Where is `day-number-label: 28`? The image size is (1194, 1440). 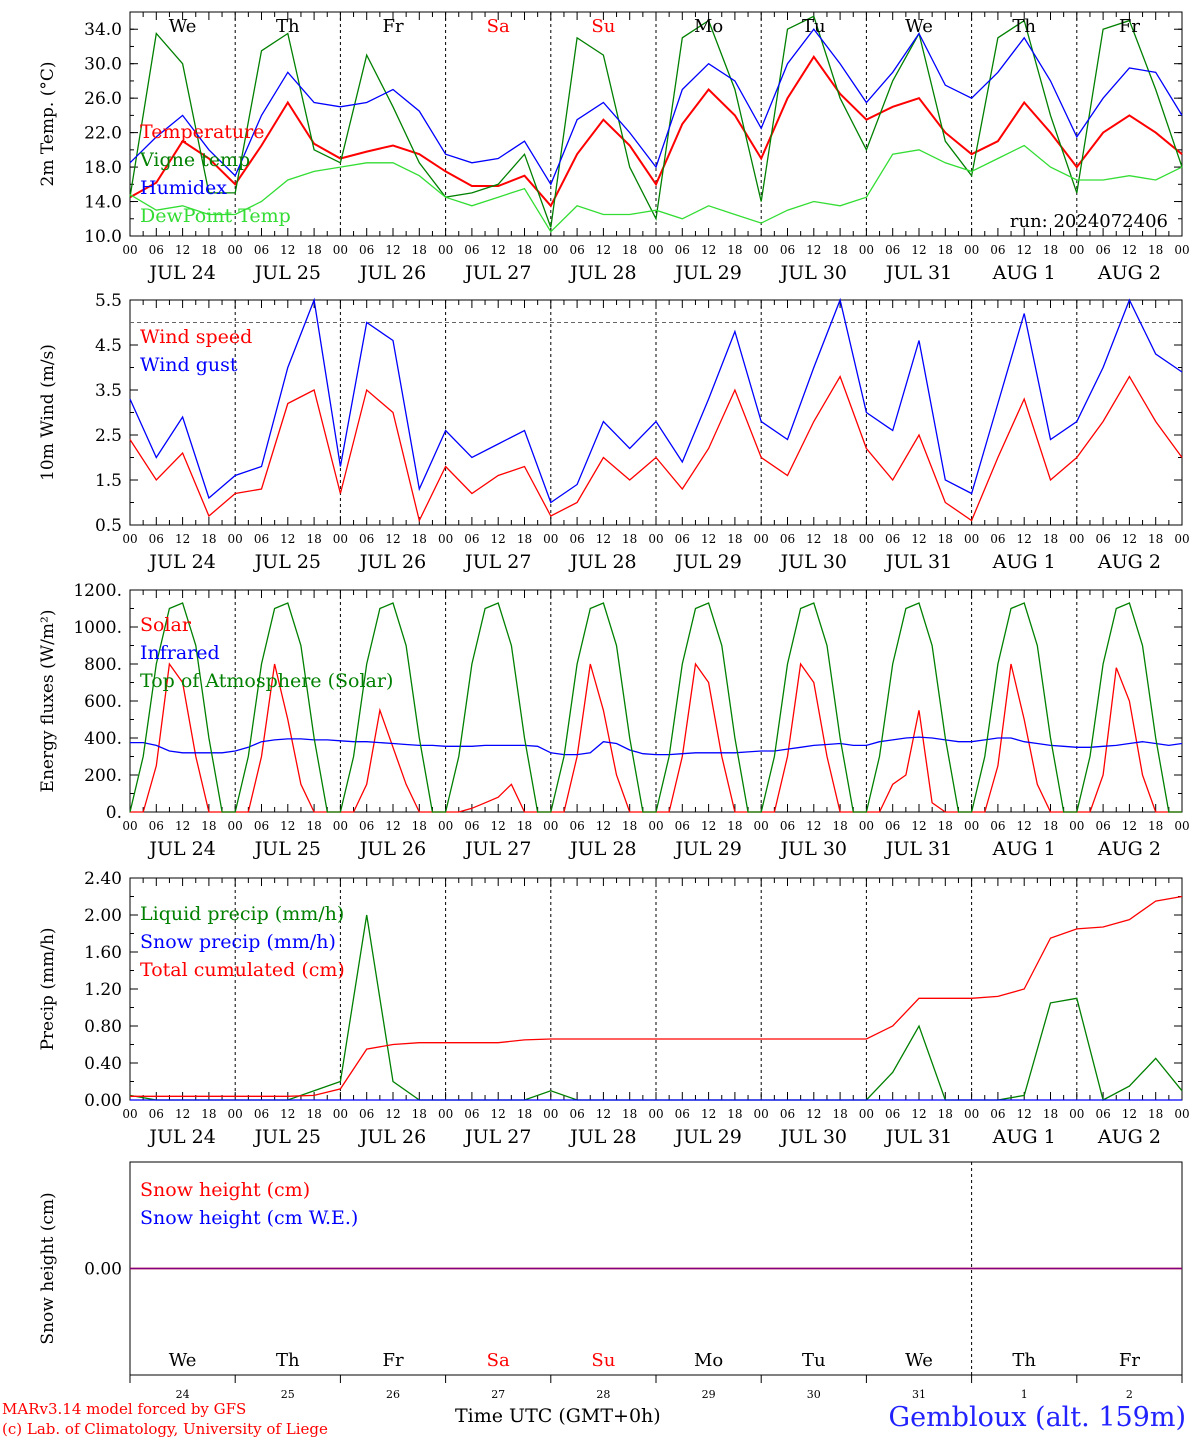
day-number-label: 28 is located at coordinates (603, 1394).